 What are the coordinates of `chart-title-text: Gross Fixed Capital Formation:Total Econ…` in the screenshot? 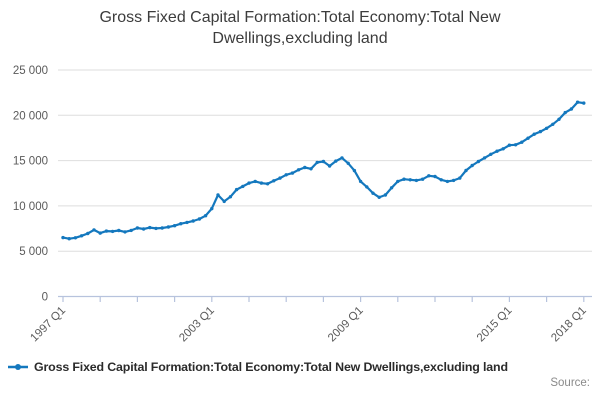 It's located at (300, 28).